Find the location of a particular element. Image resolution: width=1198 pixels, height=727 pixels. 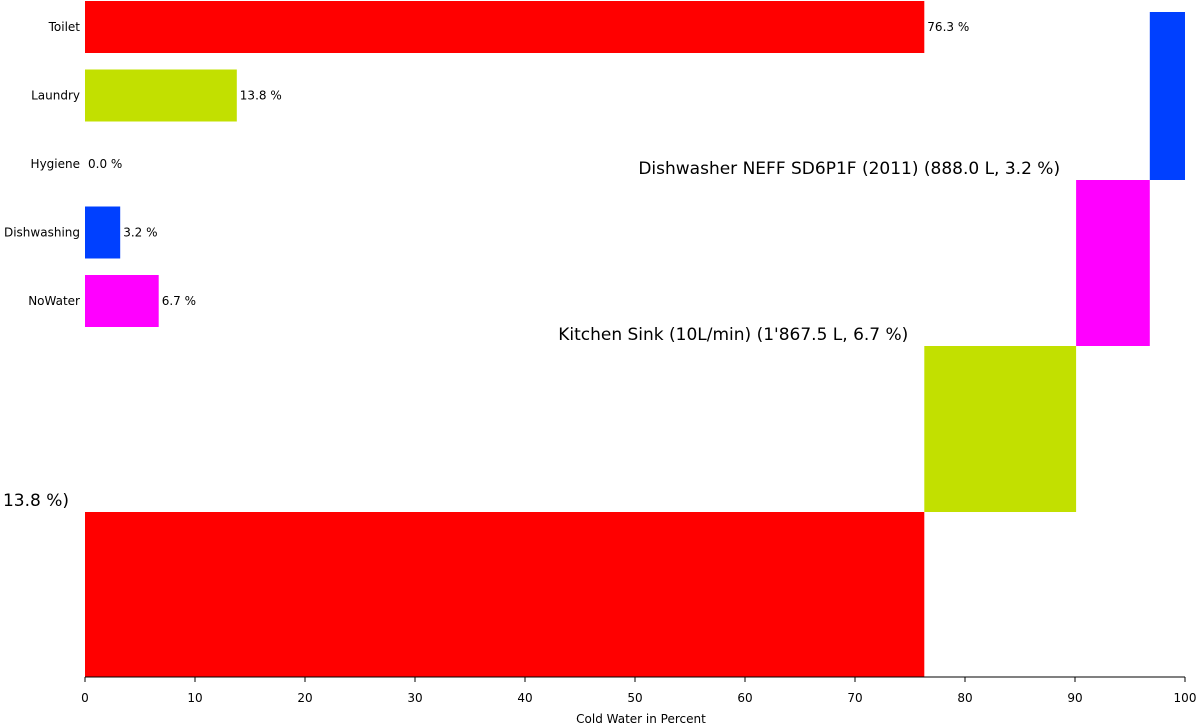

x-tick-label: 100 is located at coordinates (1185, 698).